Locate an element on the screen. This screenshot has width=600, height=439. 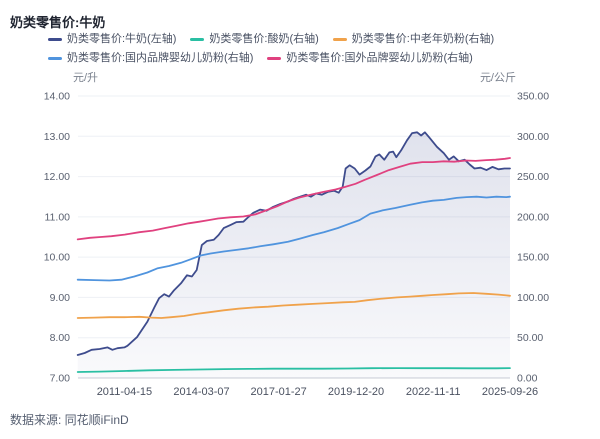
legend-item-3: 奶类零售价:国内品牌婴幼儿奶粉(右轴) is located at coordinates (150, 58).